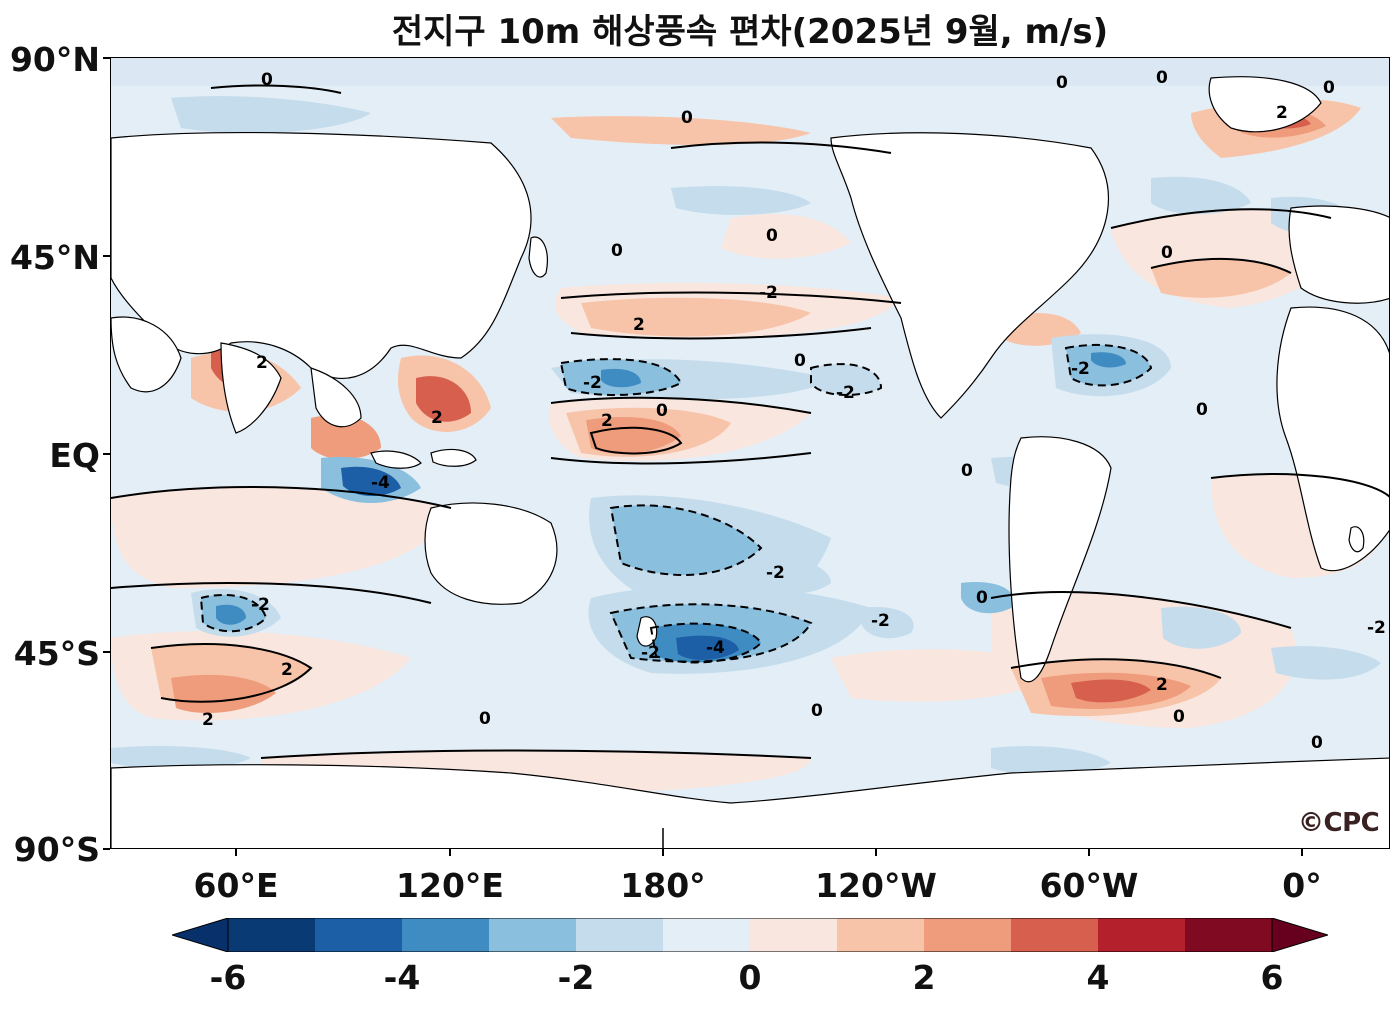  I want to click on lat-label-90n: 90°N, so click(54, 59).